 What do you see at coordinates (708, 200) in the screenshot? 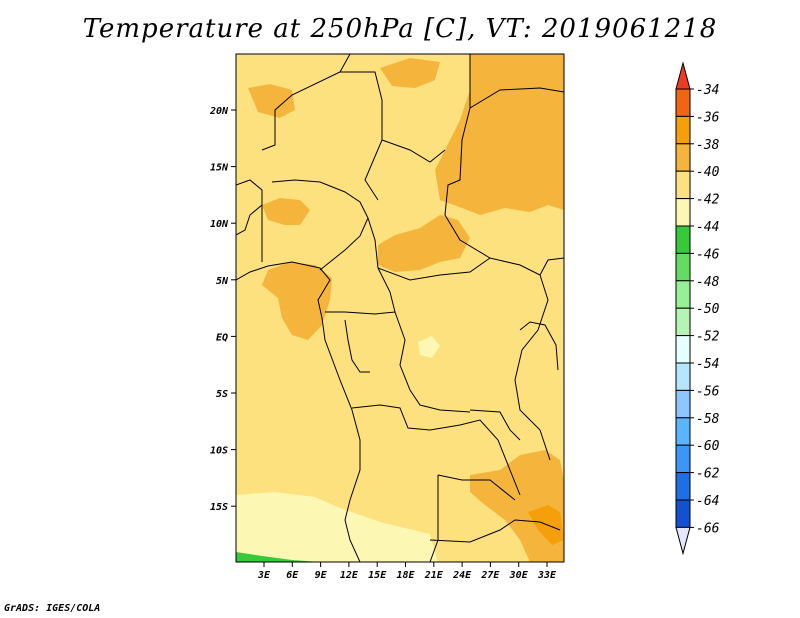
I see `colorbar-label: -42` at bounding box center [708, 200].